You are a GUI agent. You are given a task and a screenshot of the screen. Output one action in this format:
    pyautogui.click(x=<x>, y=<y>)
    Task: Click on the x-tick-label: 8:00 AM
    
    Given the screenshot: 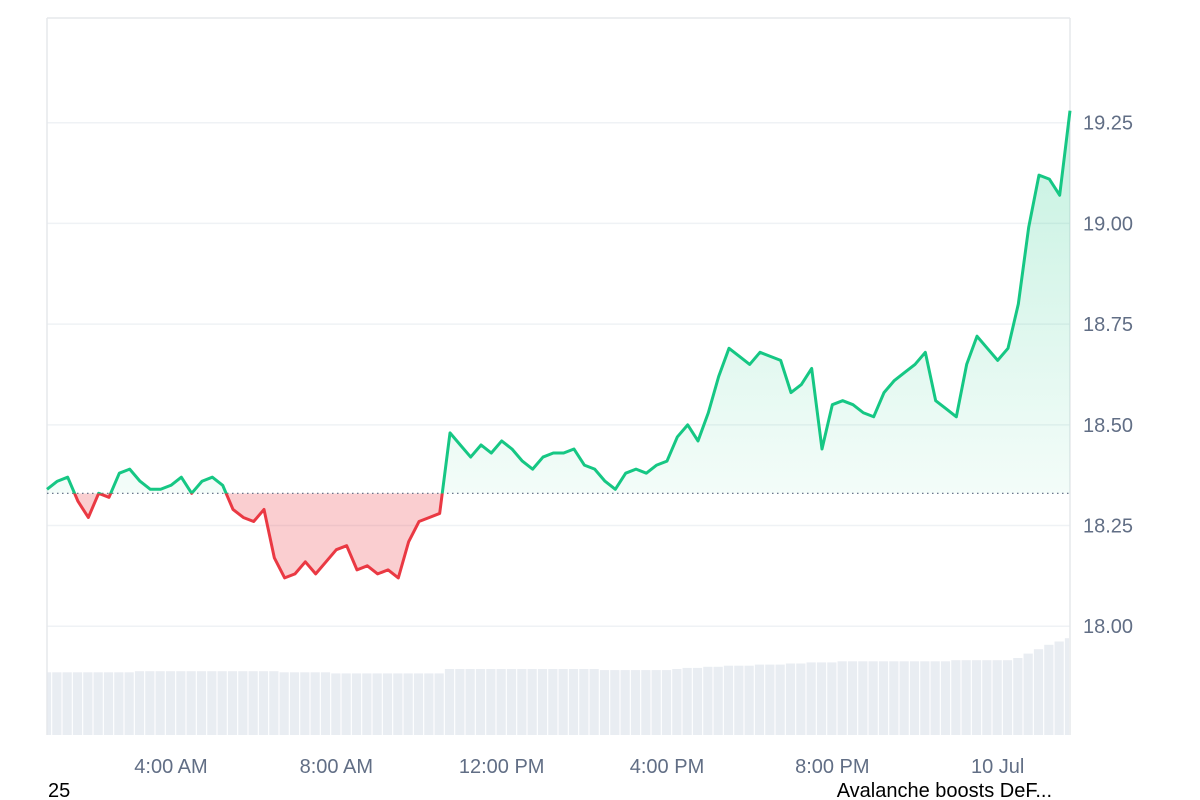 What is the action you would take?
    pyautogui.click(x=336, y=767)
    